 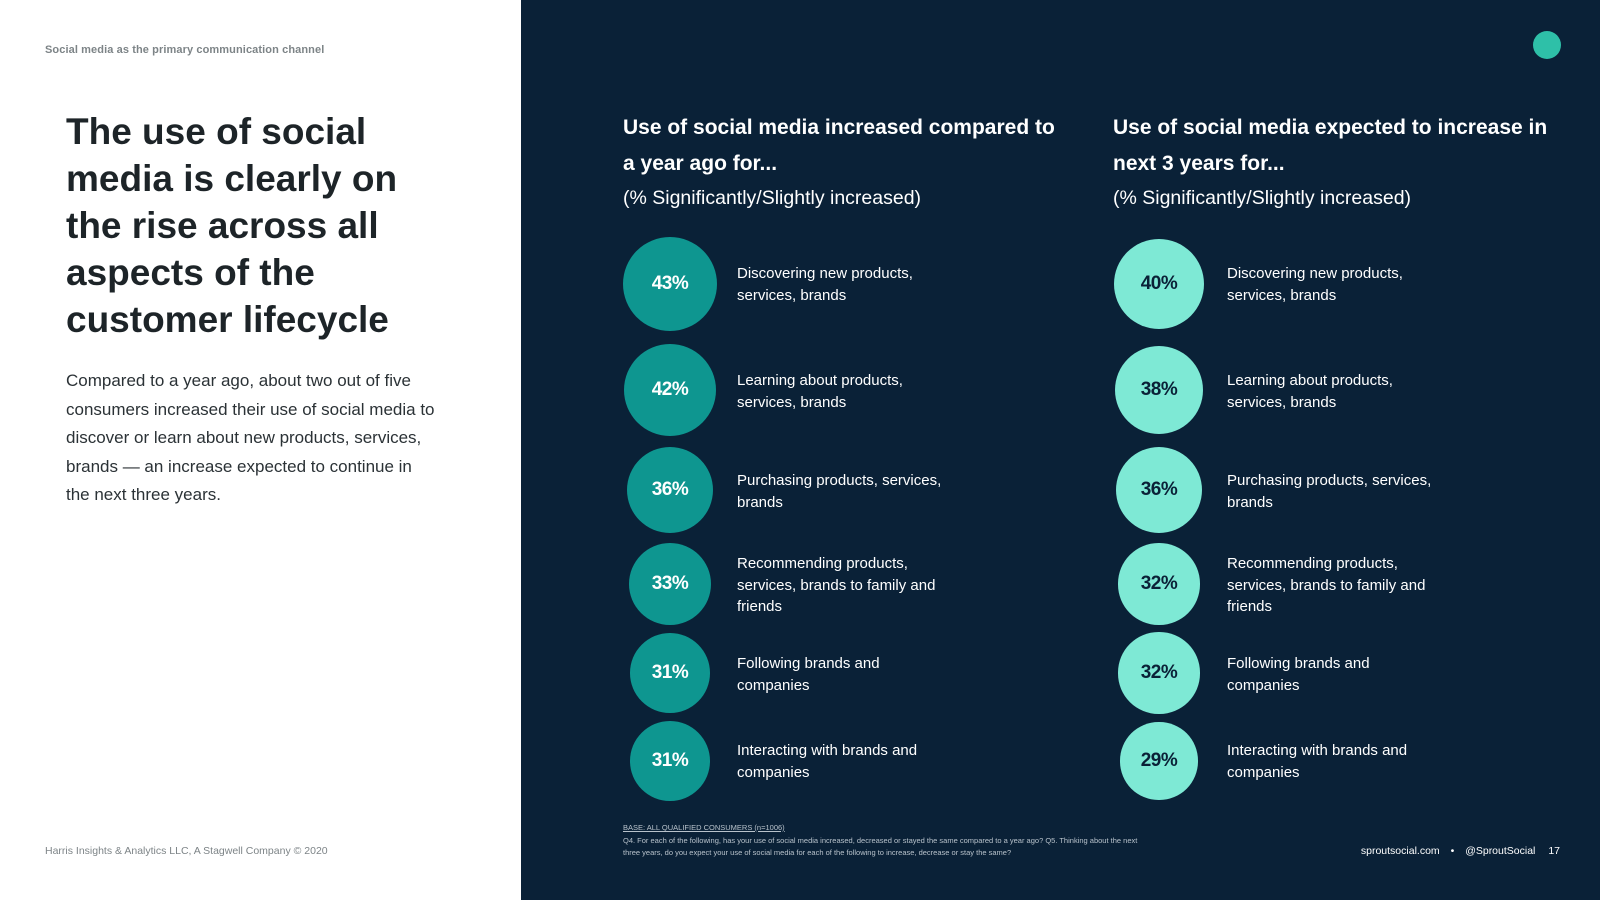 What do you see at coordinates (670, 761) in the screenshot?
I see `bubble-year-ago-6: 31%` at bounding box center [670, 761].